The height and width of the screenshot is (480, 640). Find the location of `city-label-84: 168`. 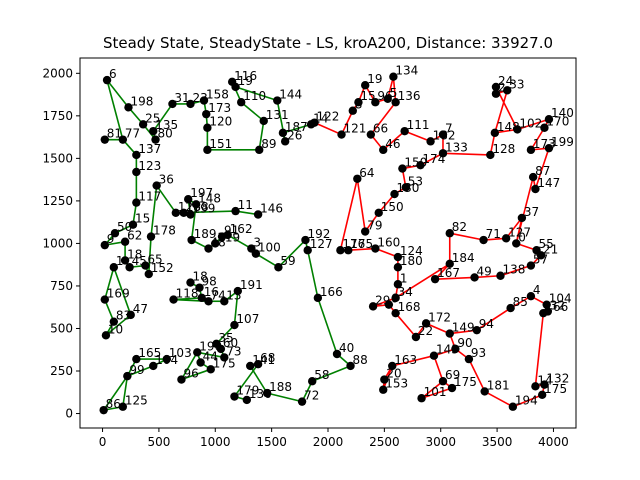

city-label-84: 168 is located at coordinates (409, 307).